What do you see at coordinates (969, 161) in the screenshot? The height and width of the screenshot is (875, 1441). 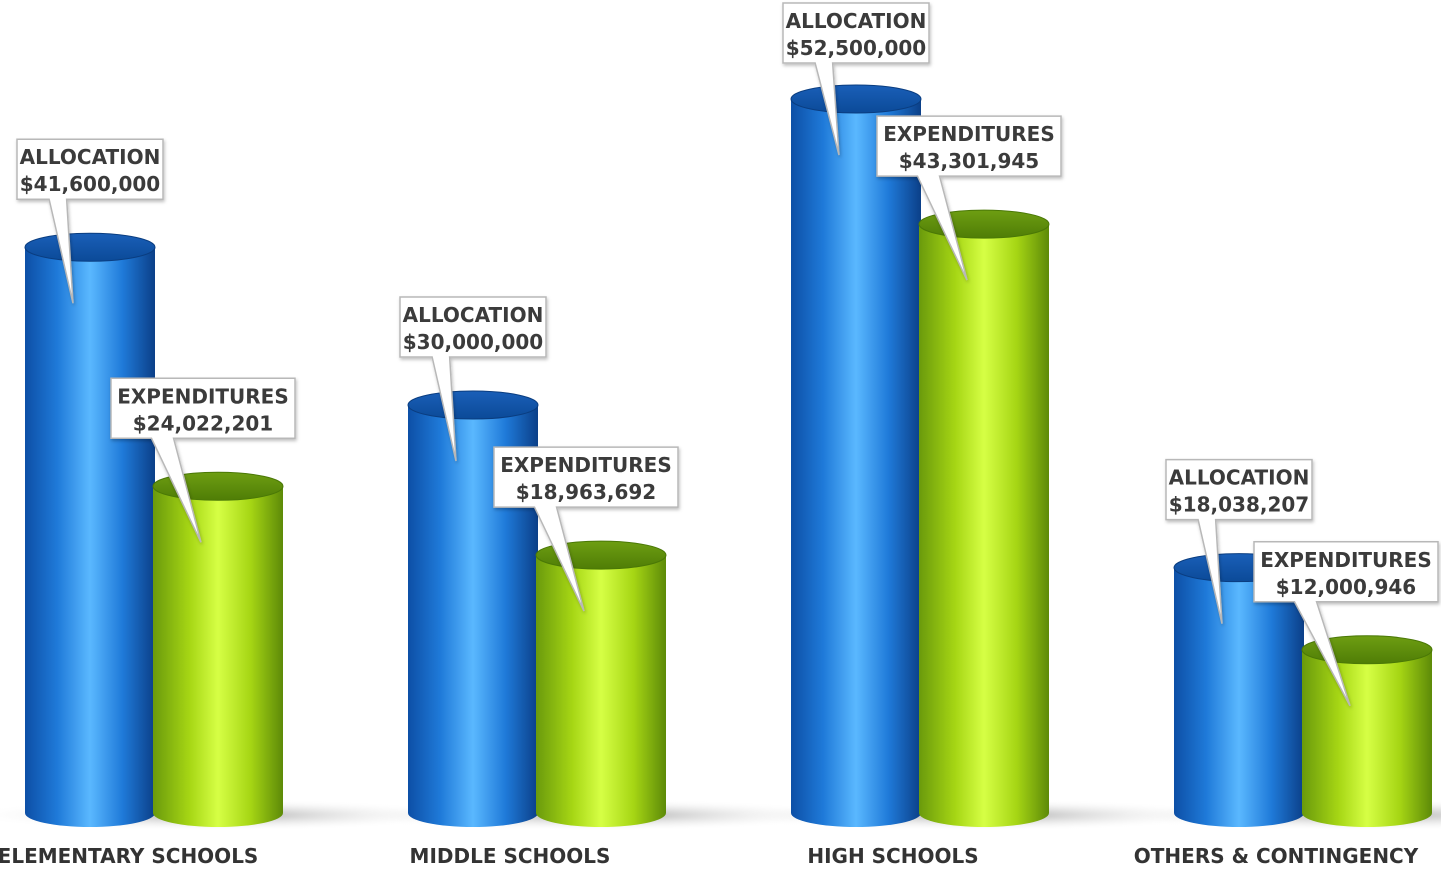 I see `expenditures-callout-value: $43,301,945` at bounding box center [969, 161].